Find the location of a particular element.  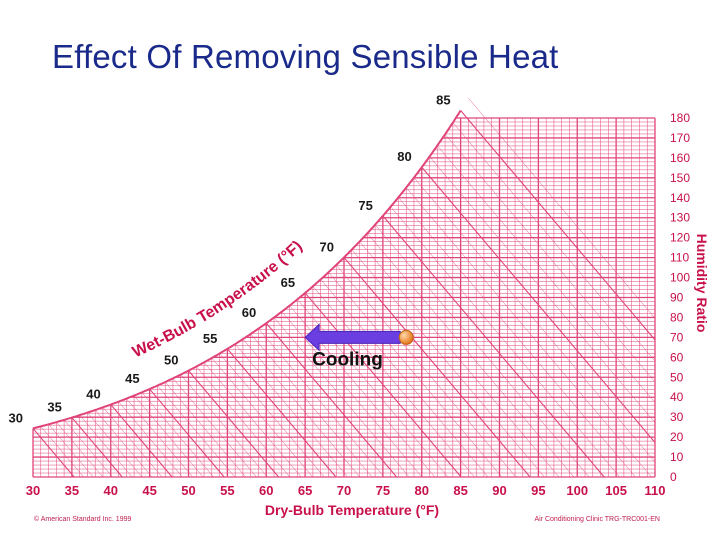

x-tick-label: 55 is located at coordinates (227, 490).